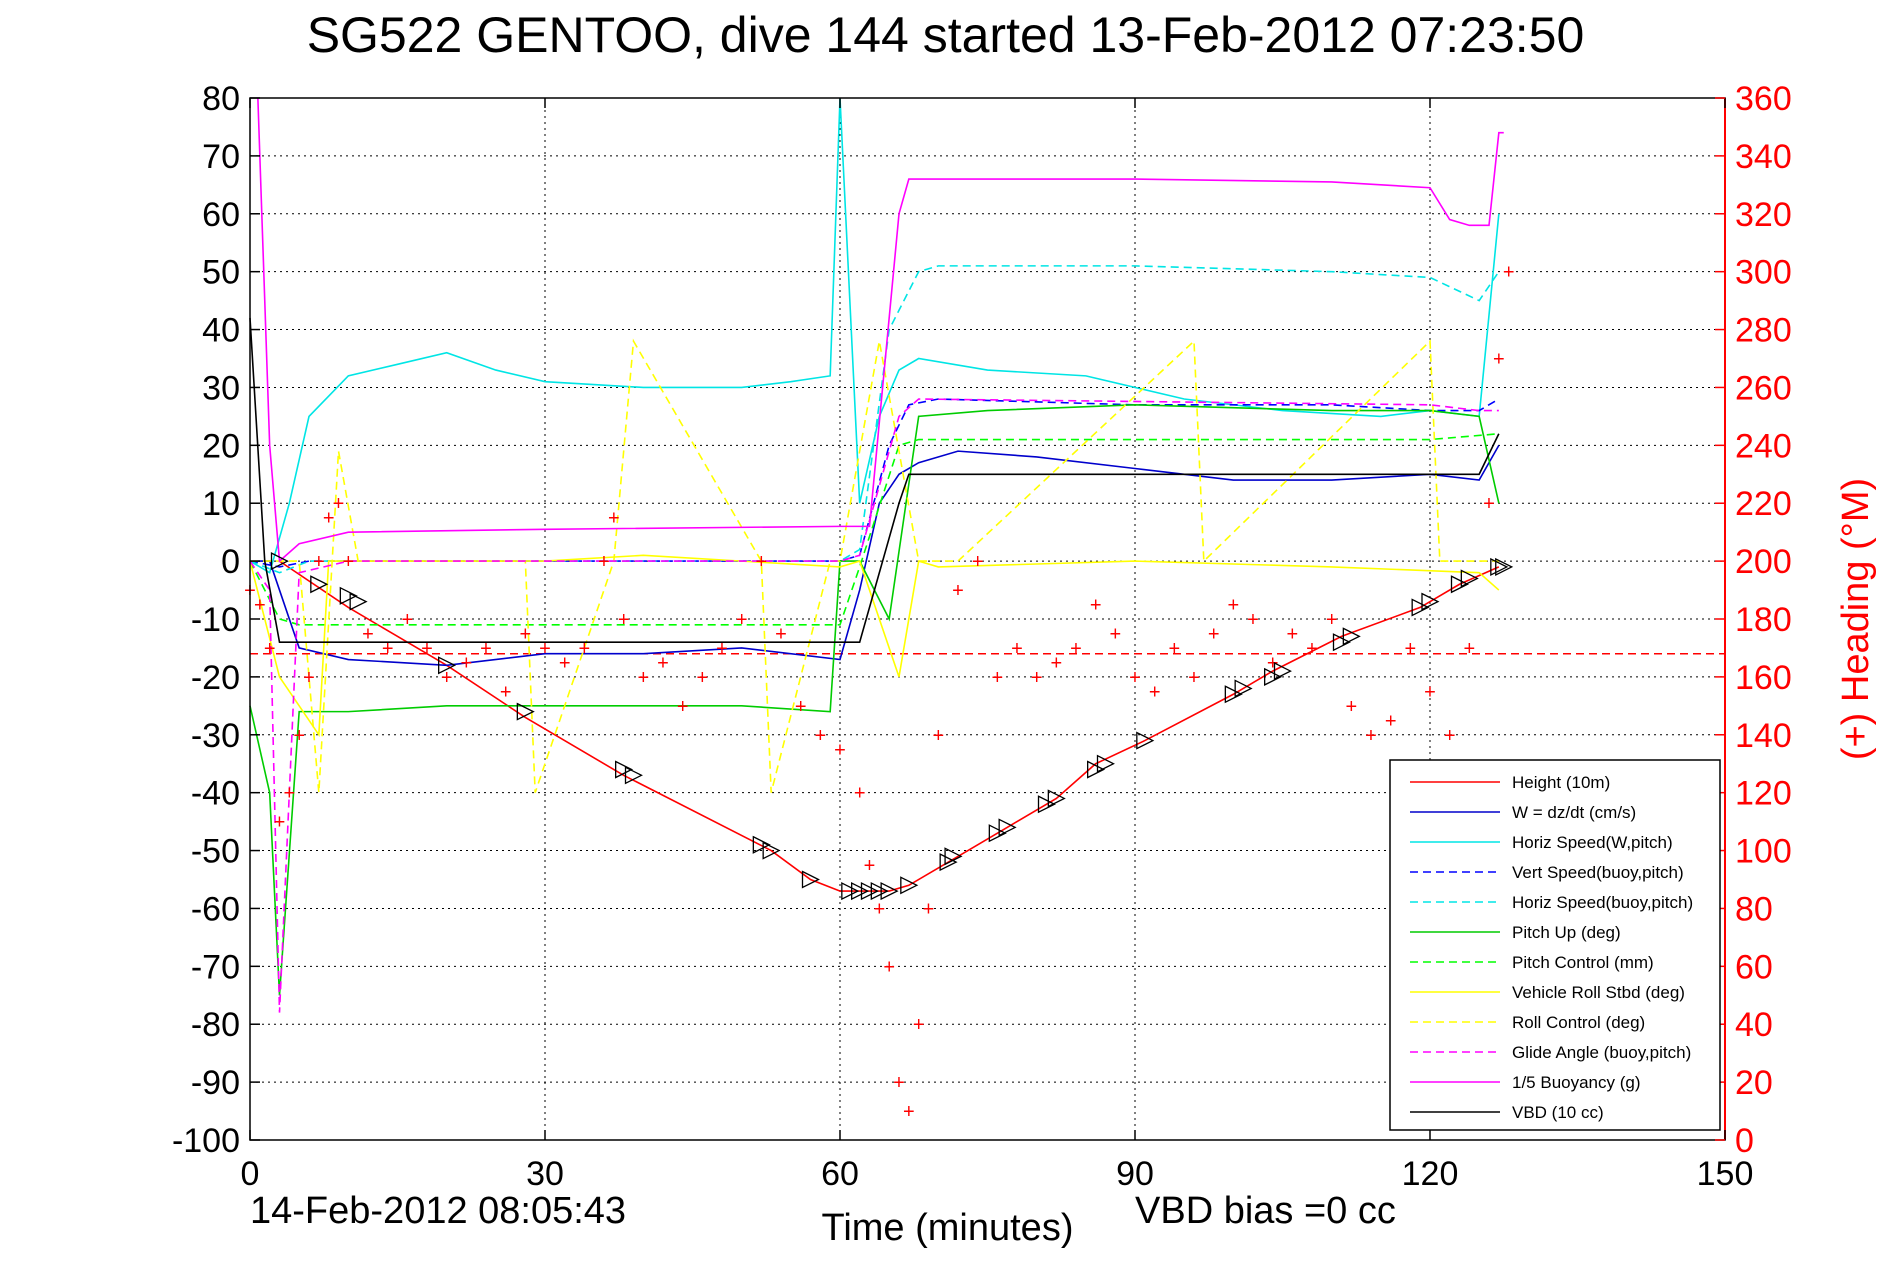 The image size is (1891, 1262). I want to click on y-tick-label: 50, so click(221, 273).